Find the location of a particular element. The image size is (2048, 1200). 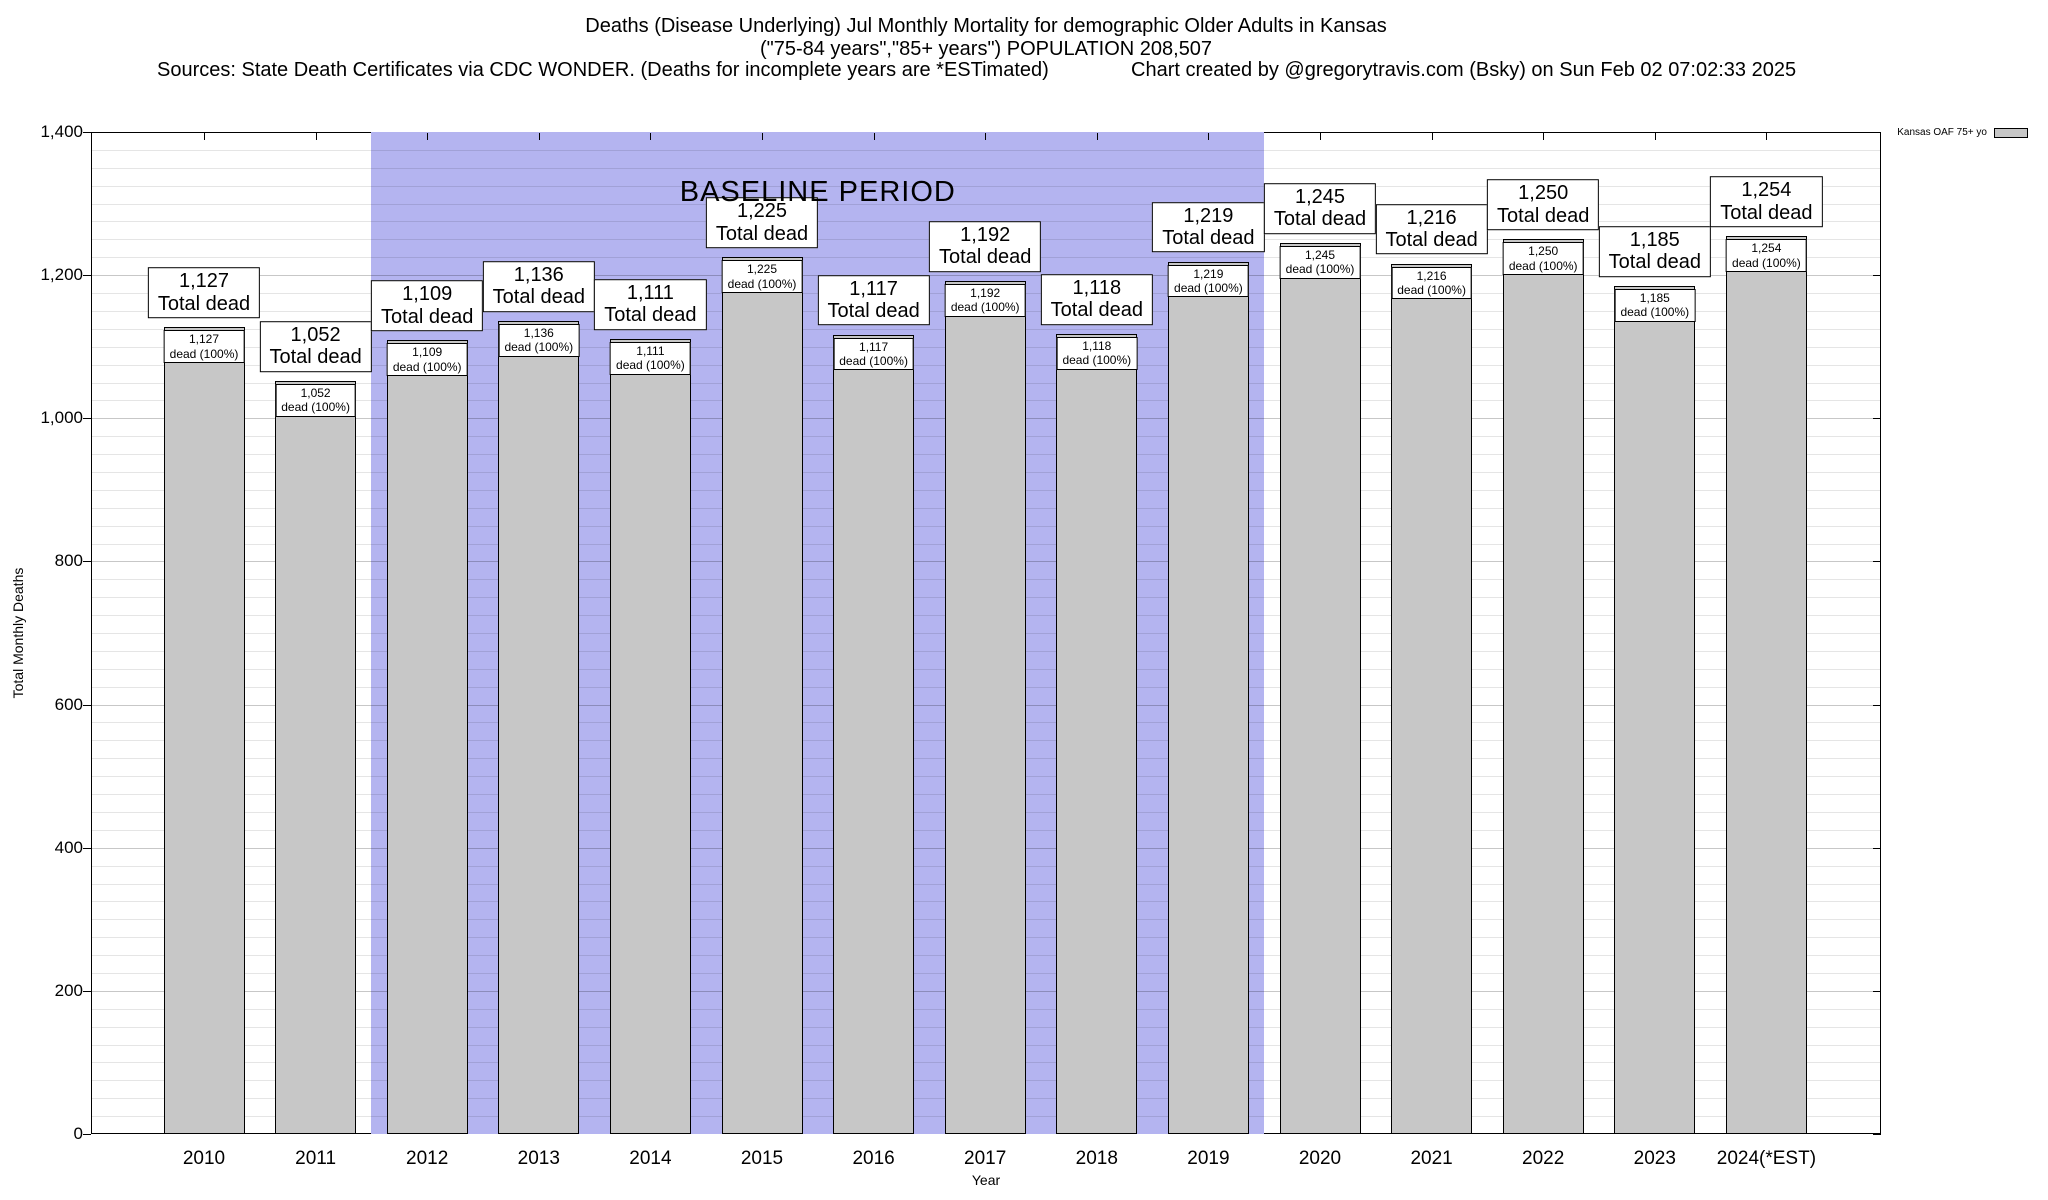

bar-total-label: 1,250 Total dead is located at coordinates (1543, 205).